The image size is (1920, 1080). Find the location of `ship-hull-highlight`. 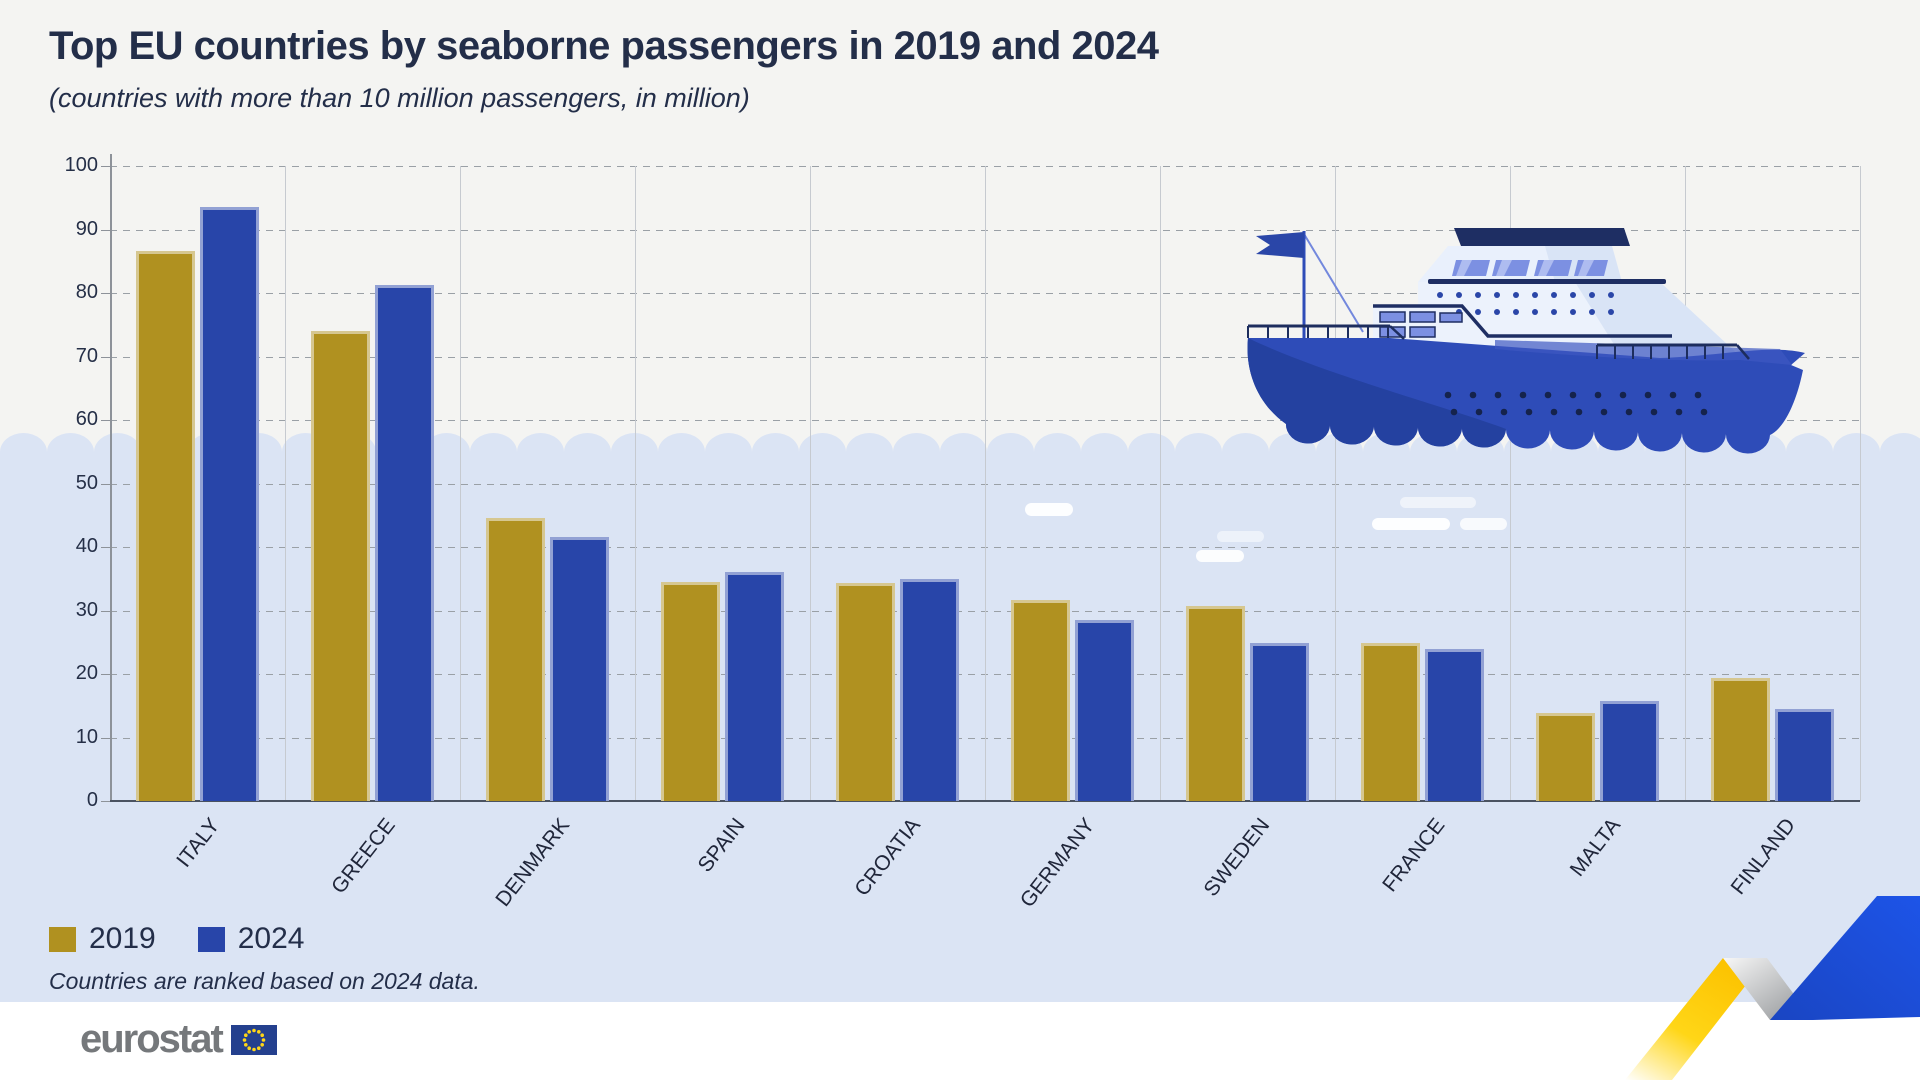

ship-hull-highlight is located at coordinates (1643, 352).